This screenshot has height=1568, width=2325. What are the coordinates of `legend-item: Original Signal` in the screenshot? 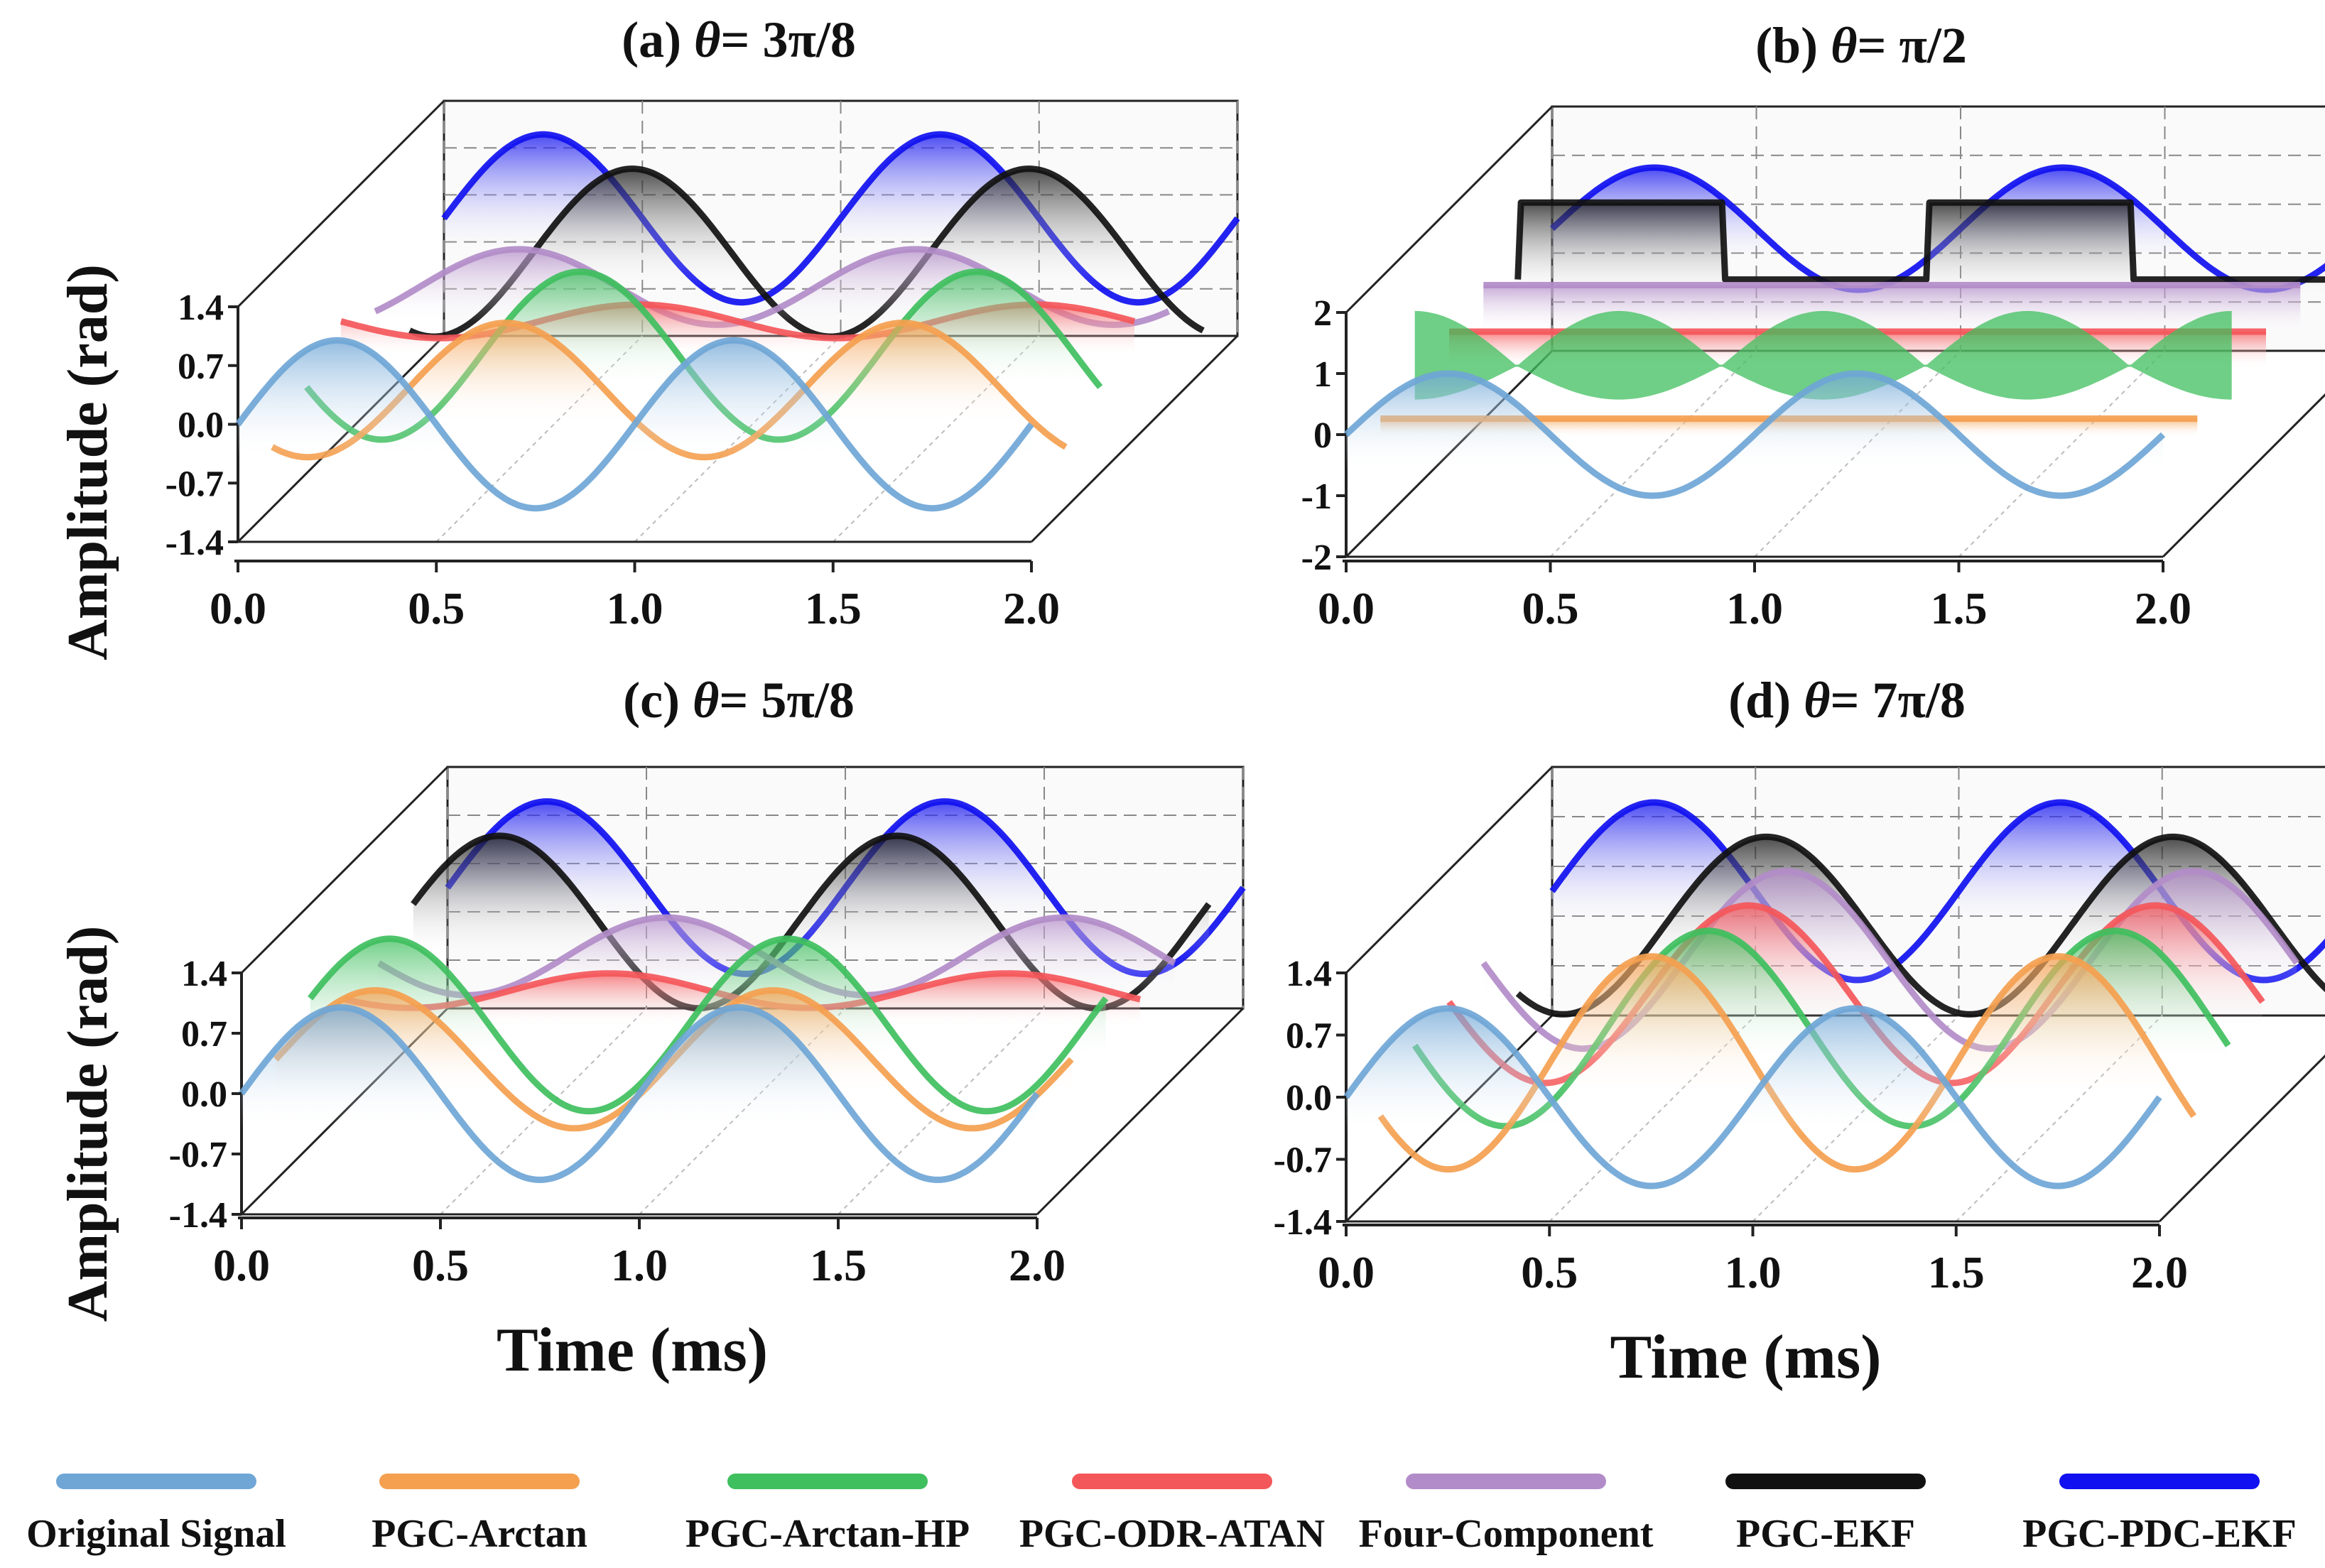 It's located at (156, 1515).